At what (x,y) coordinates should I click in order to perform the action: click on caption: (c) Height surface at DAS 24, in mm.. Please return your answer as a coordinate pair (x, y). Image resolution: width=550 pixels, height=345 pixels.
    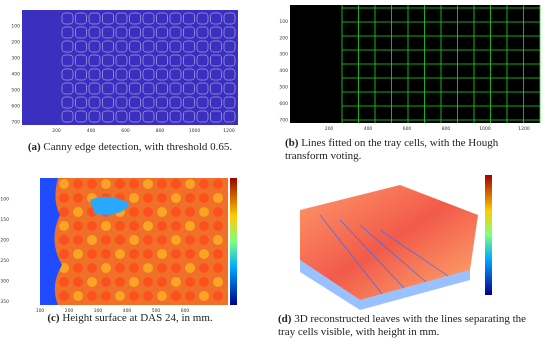
    Looking at the image, I should click on (130, 318).